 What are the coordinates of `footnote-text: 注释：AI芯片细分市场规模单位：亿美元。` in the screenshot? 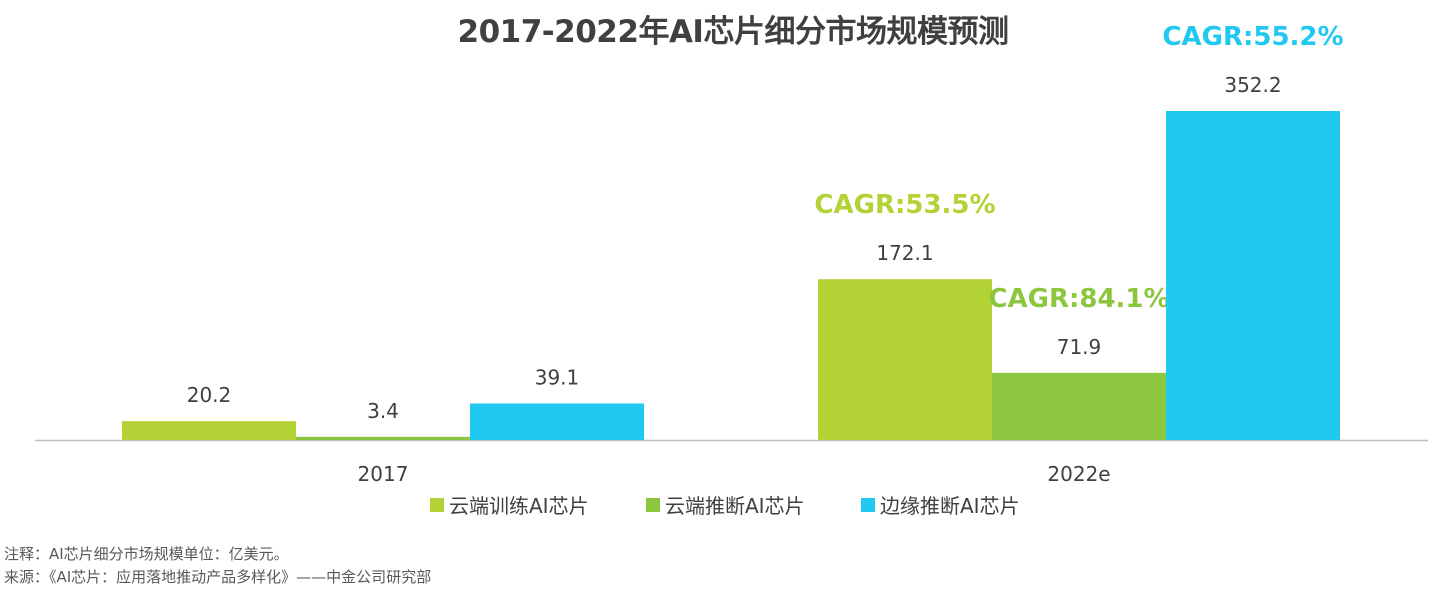 It's located at (146, 554).